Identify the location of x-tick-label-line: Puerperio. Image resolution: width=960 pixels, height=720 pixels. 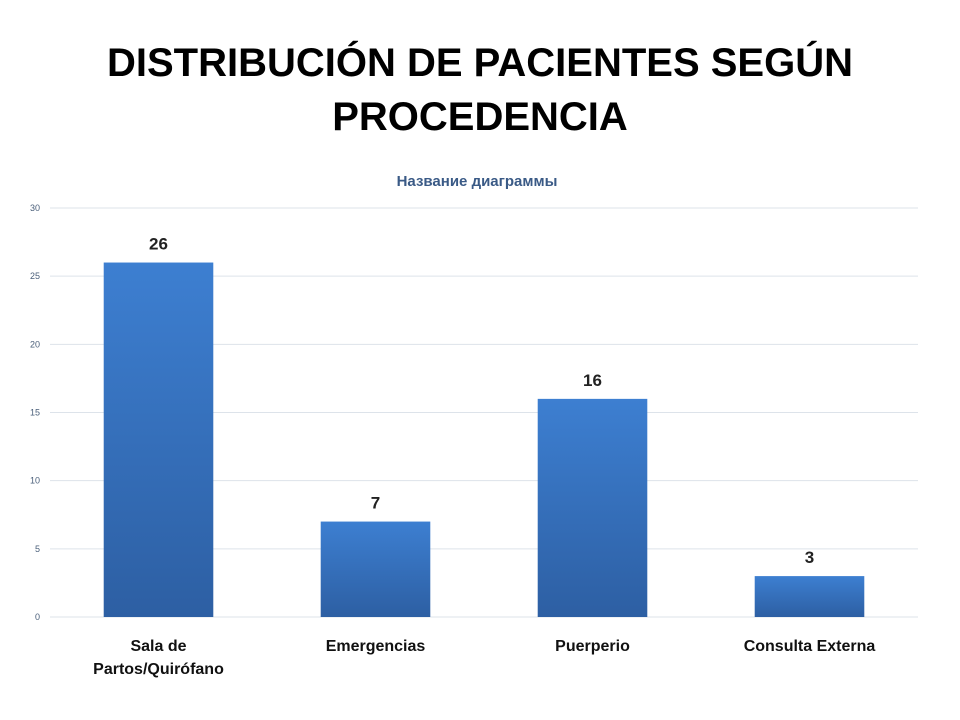
(592, 646).